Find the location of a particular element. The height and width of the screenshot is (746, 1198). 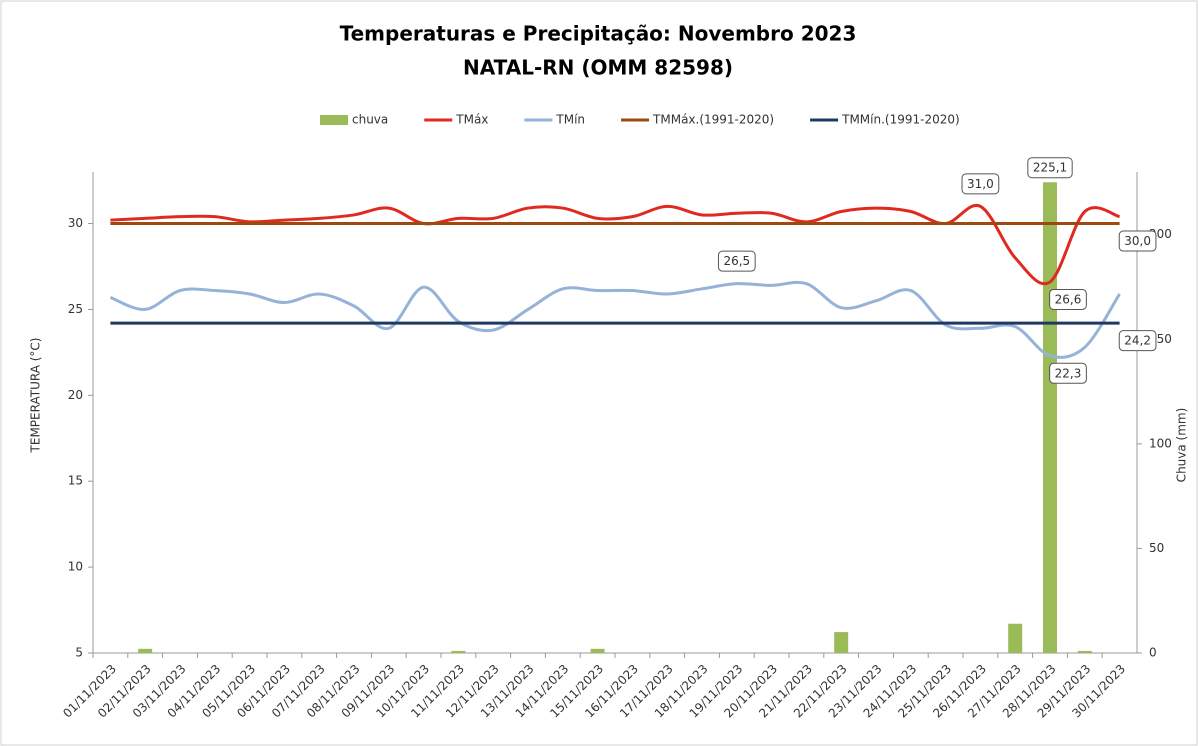

data-label: 26,6 is located at coordinates (1068, 299).